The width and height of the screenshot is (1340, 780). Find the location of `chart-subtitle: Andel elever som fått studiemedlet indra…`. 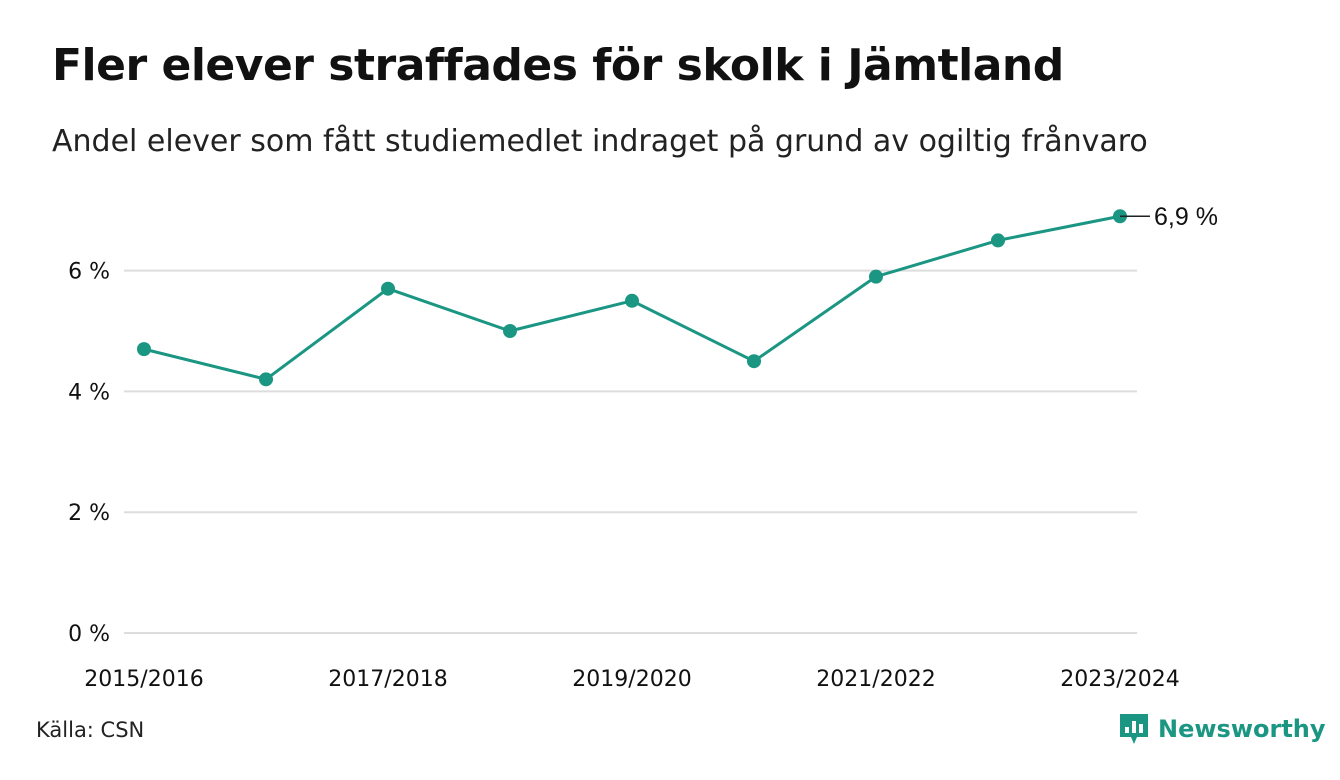

chart-subtitle: Andel elever som fått studiemedlet indra… is located at coordinates (600, 141).